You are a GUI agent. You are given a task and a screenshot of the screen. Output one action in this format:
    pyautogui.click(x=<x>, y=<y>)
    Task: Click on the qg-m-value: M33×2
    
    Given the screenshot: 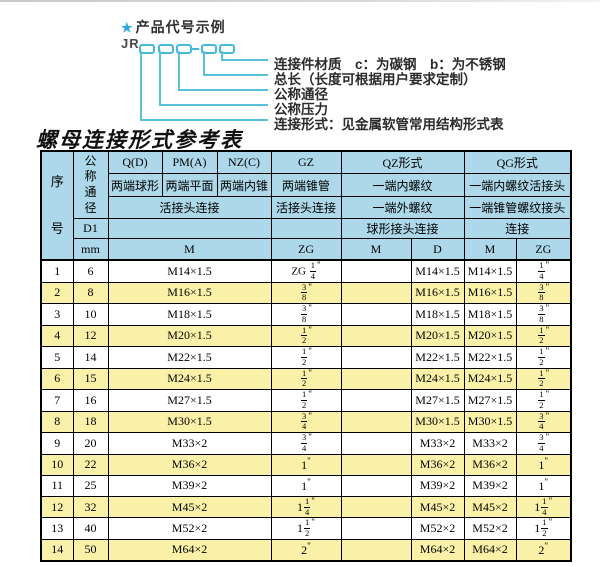 What is the action you would take?
    pyautogui.click(x=490, y=443)
    